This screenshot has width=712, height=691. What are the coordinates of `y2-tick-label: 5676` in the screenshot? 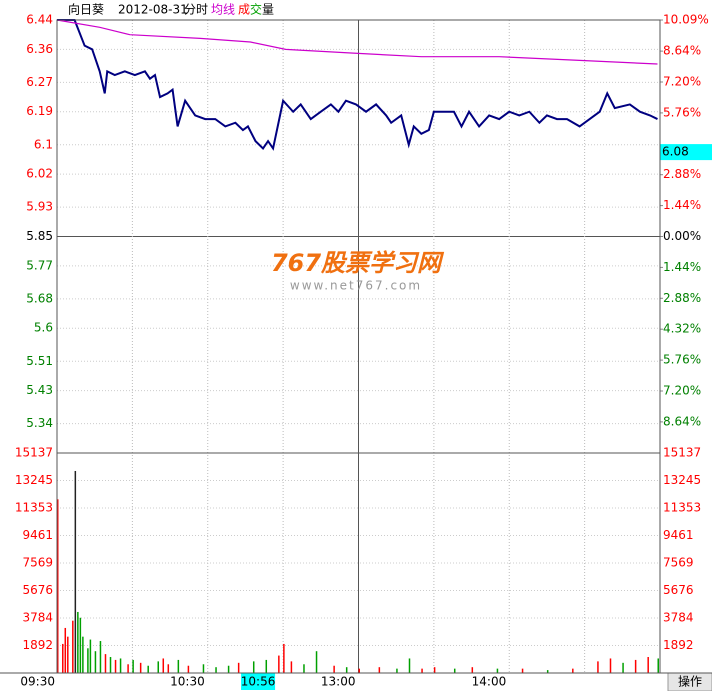 It's located at (678, 590).